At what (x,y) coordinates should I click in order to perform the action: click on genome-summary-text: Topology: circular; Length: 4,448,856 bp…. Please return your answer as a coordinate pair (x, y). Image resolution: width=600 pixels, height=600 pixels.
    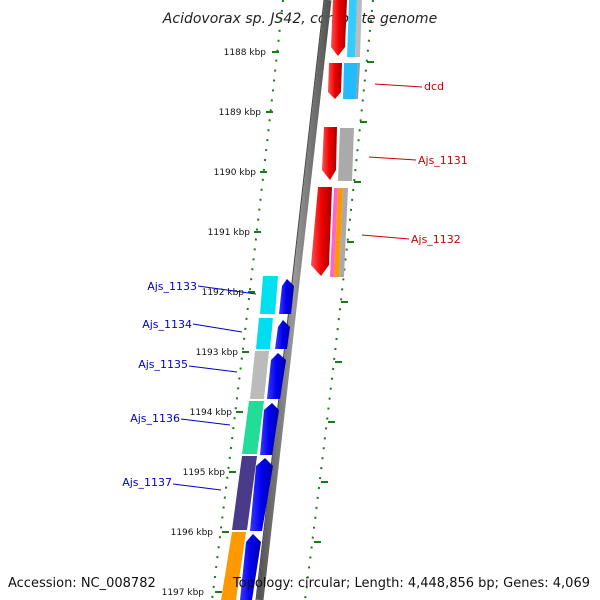
    Looking at the image, I should click on (411, 583).